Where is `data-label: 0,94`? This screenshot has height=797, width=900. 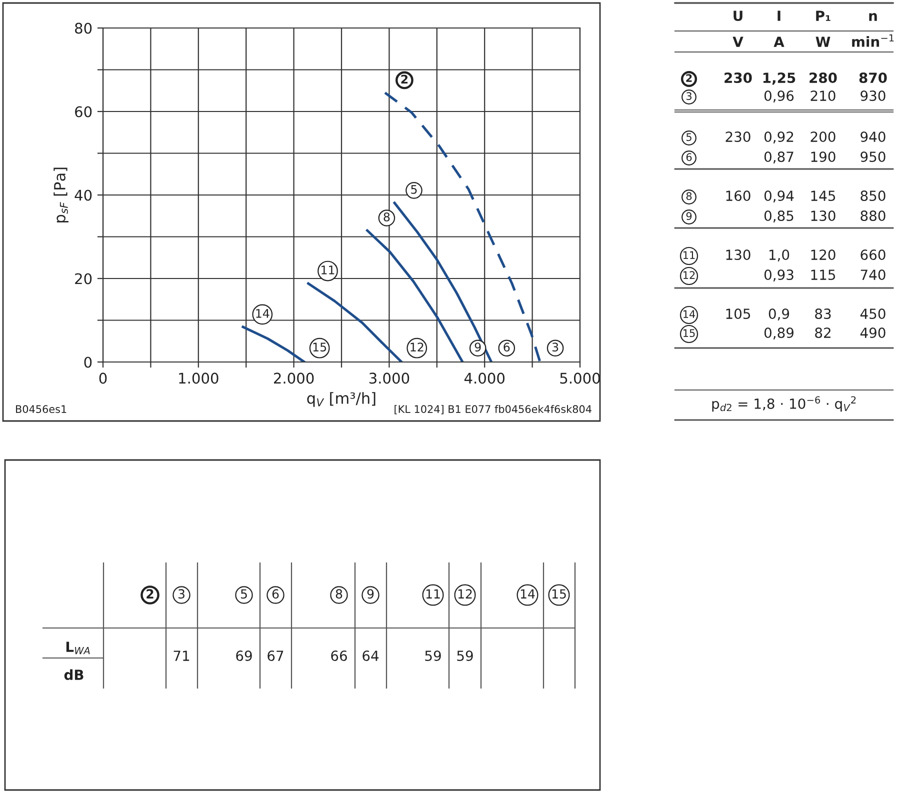
data-label: 0,94 is located at coordinates (779, 196).